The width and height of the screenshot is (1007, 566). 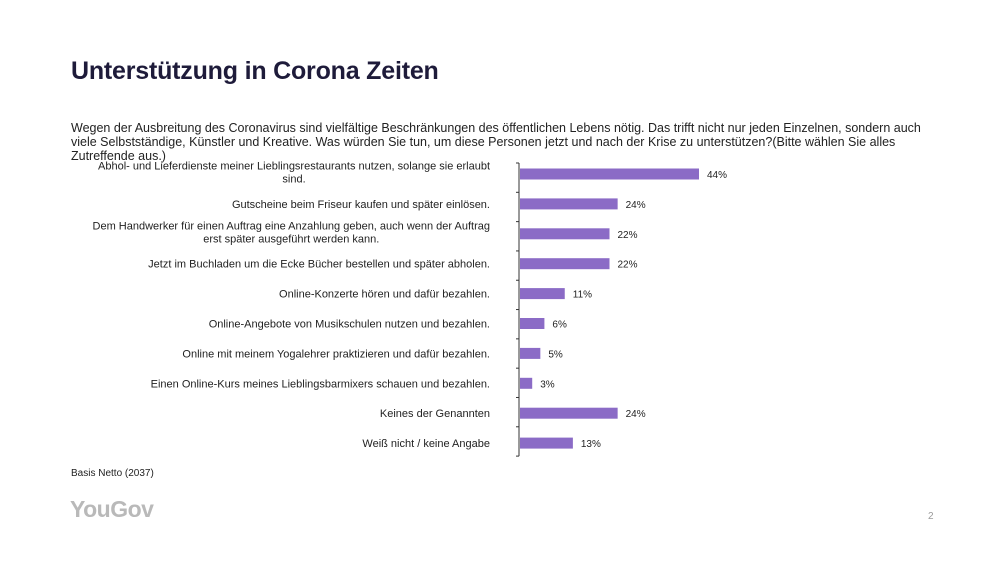 I want to click on page-number: 2, so click(x=931, y=516).